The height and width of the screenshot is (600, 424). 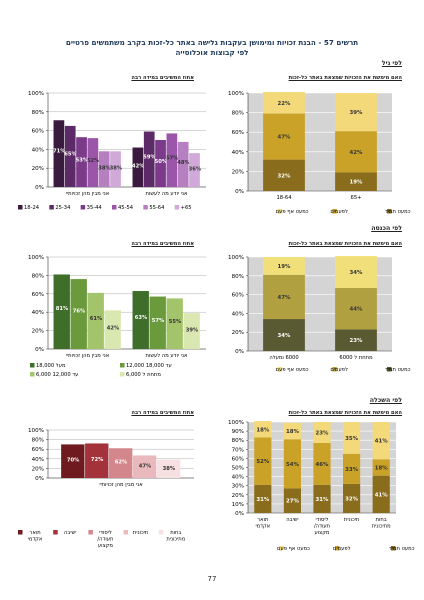 What do you see at coordinates (322, 527) in the screenshot?
I see `x-tick-label: תעודה/` at bounding box center [322, 527].